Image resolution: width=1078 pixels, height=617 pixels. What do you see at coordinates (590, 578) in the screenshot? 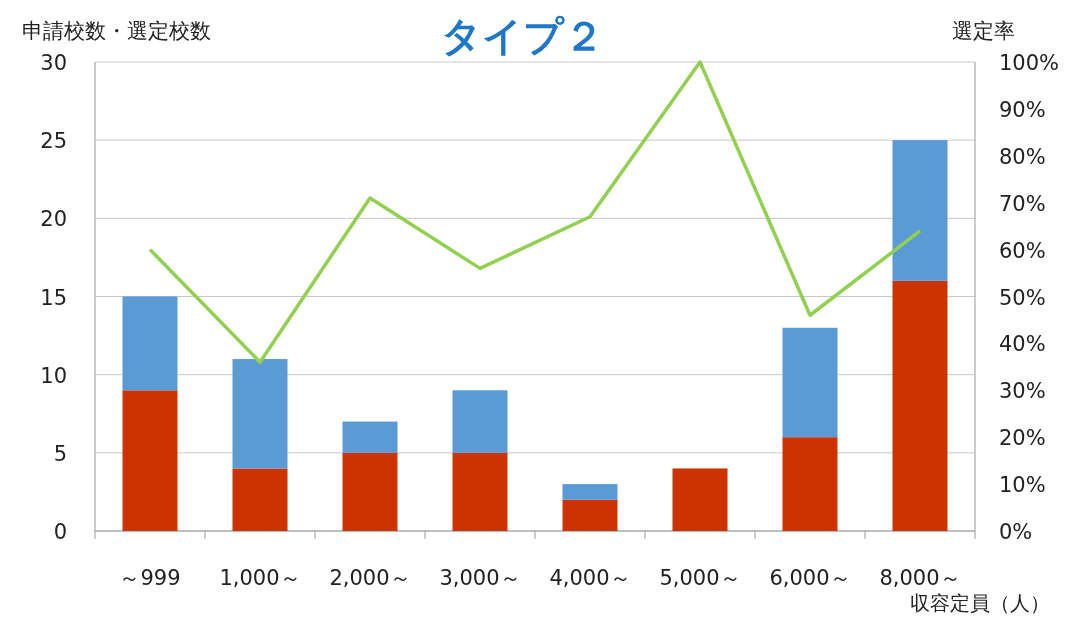
I see `x-tick-label: 4,000～` at bounding box center [590, 578].